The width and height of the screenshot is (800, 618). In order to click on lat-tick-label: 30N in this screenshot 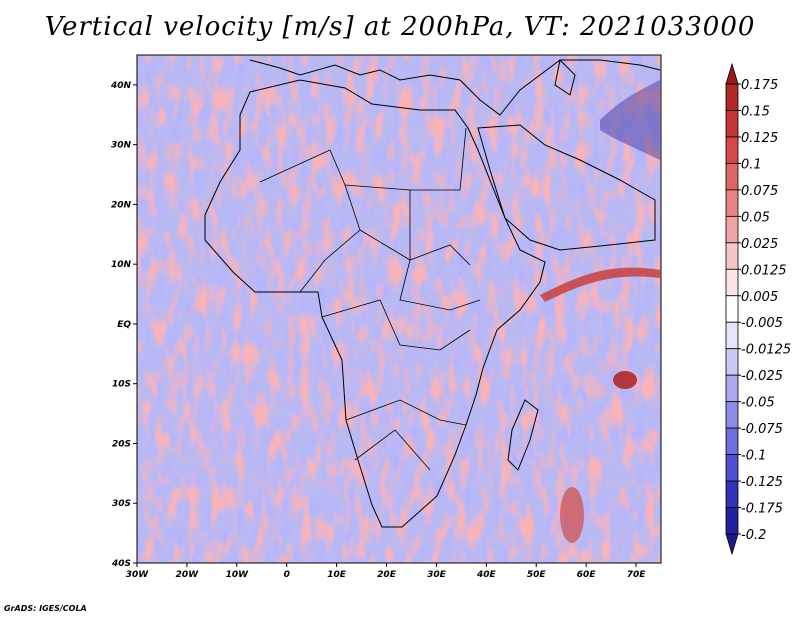, I will do `click(121, 146)`.